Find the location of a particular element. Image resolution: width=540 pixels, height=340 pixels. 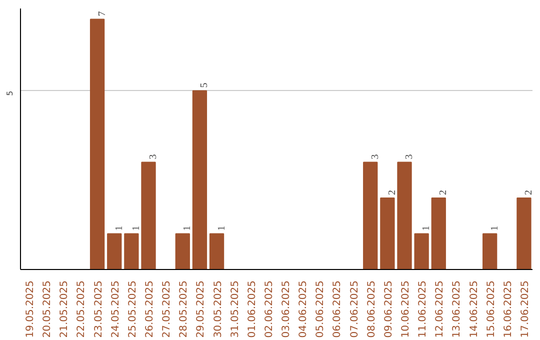

data-label: 7 is located at coordinates (102, 13).